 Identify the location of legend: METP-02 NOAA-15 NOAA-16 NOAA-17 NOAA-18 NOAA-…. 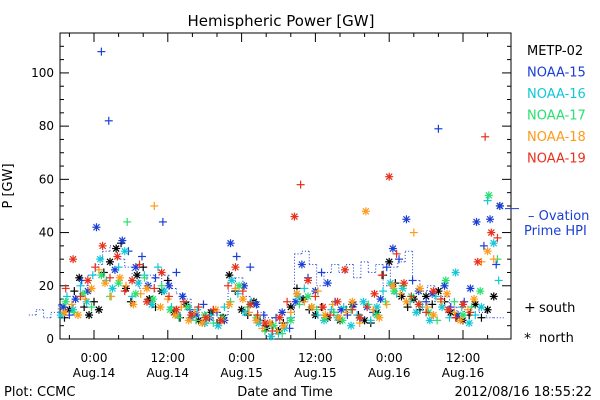
(556, 105).